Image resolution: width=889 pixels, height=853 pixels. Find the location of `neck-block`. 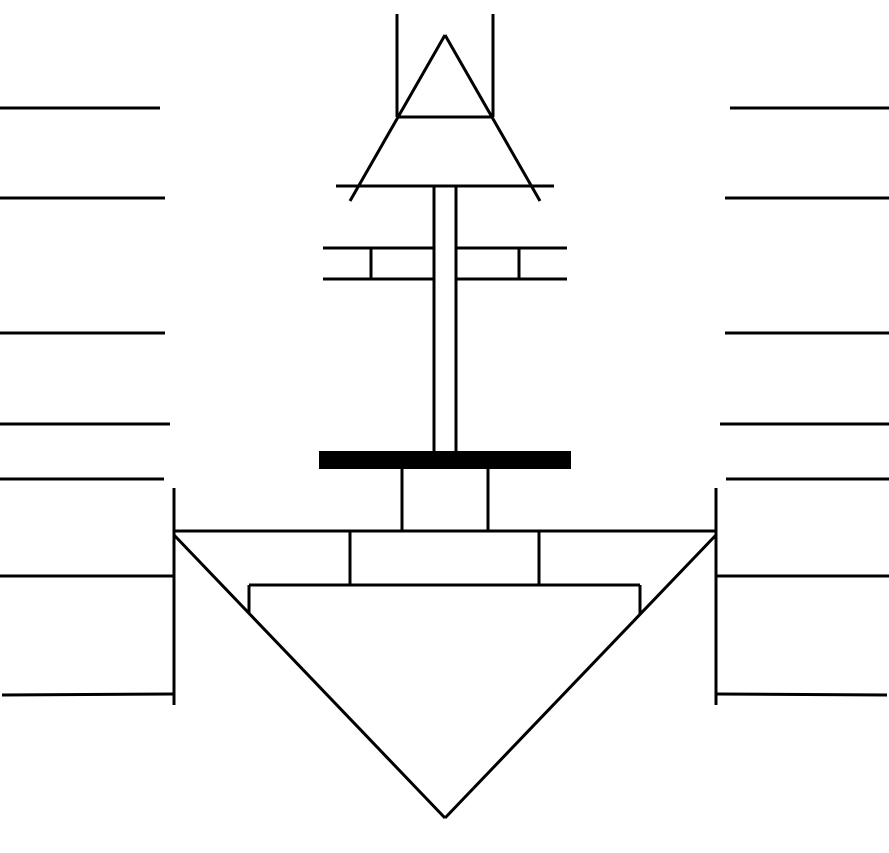

neck-block is located at coordinates (445, 500).